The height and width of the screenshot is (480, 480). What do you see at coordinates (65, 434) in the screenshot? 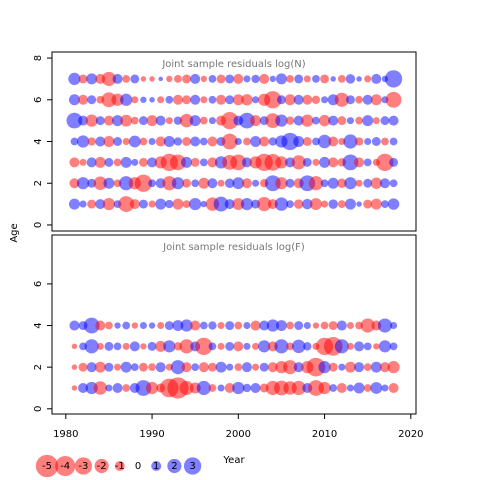
I see `x-tick-label: 1980` at bounding box center [65, 434].